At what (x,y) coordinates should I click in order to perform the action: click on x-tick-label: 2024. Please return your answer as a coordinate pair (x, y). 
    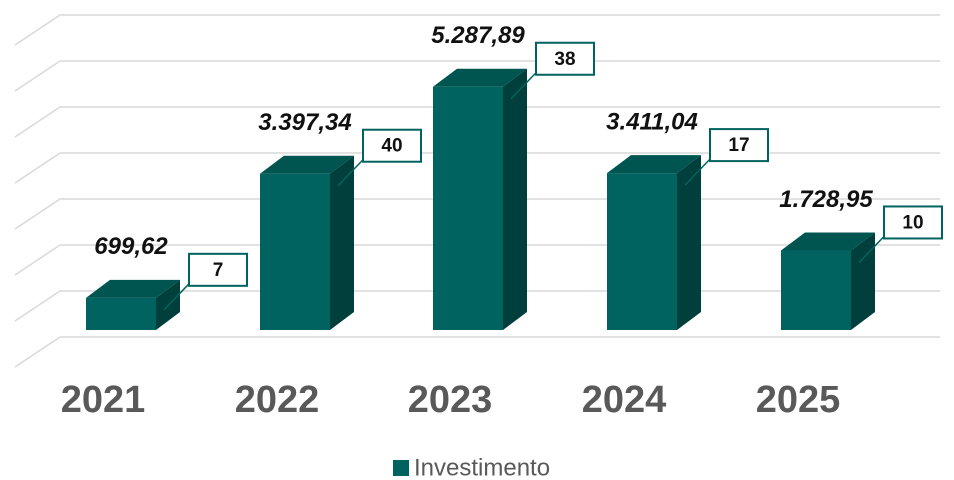
    Looking at the image, I should click on (624, 400).